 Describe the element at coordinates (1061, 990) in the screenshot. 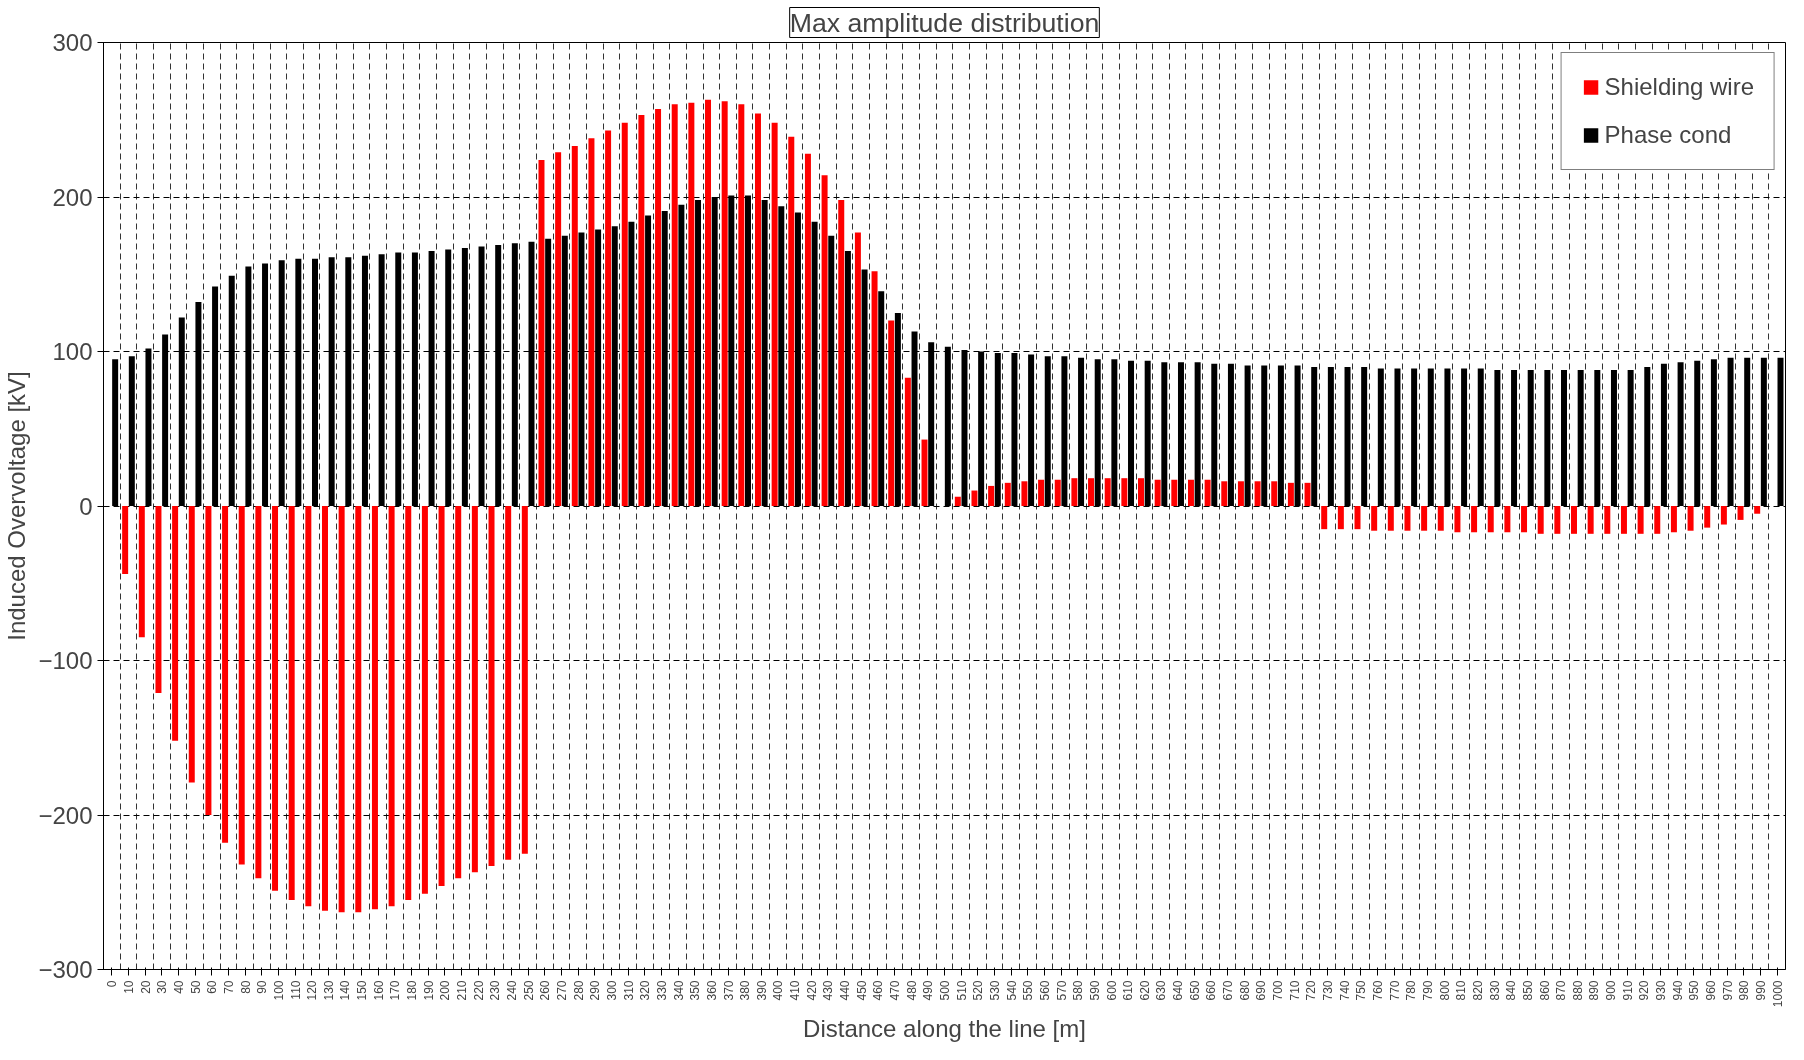

I see `x-tick-label: 570` at that location.